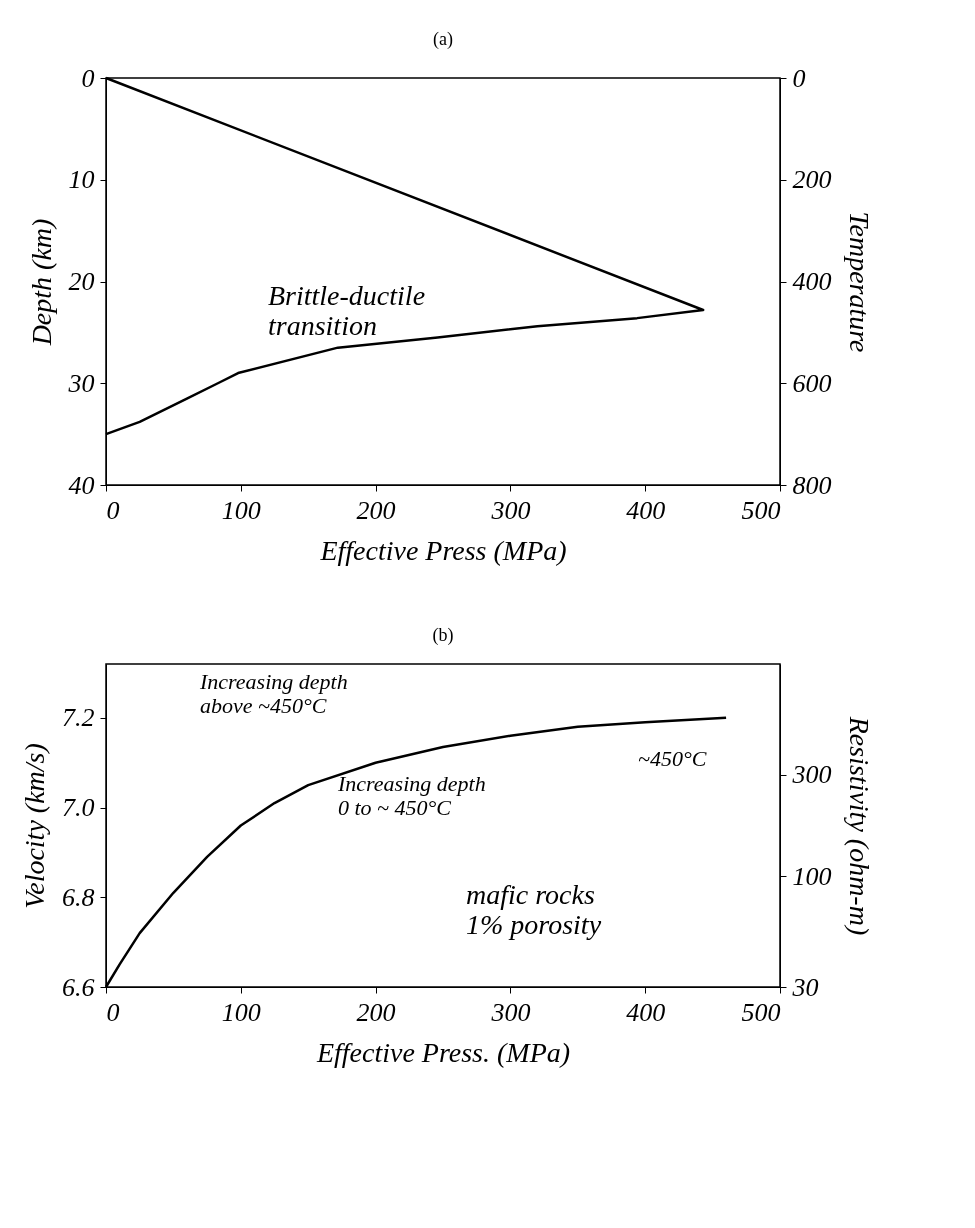  Describe the element at coordinates (81, 180) in the screenshot. I see `y-tick-label: 10` at that location.